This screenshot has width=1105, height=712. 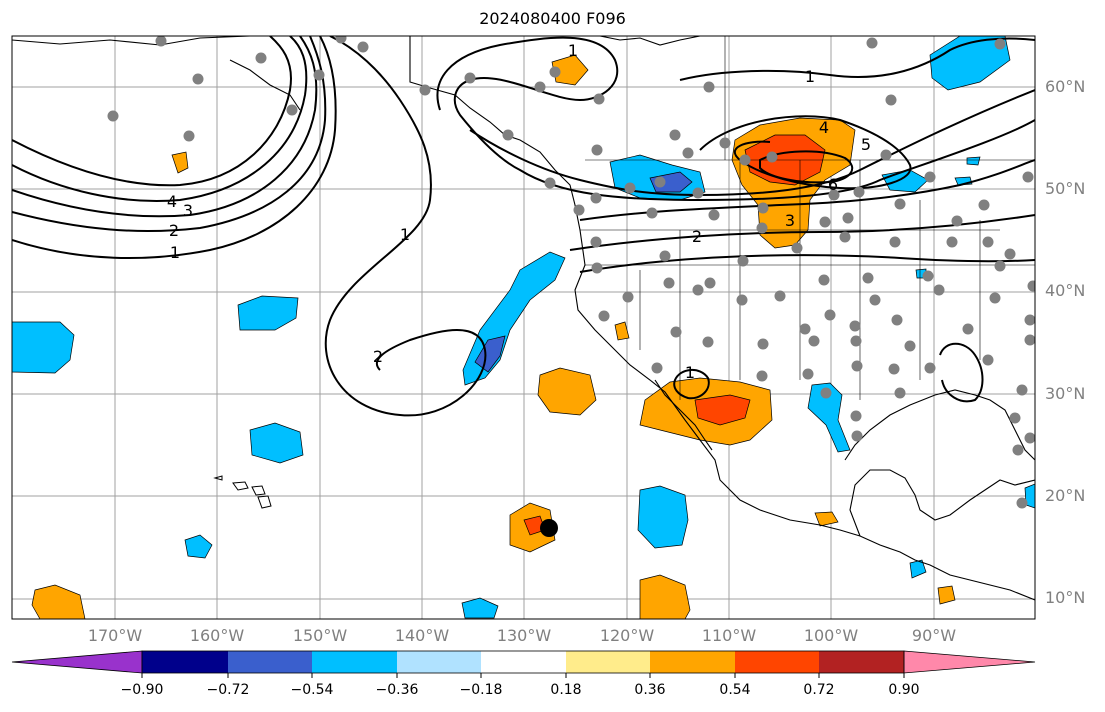 I want to click on colorbar, so click(x=523, y=664).